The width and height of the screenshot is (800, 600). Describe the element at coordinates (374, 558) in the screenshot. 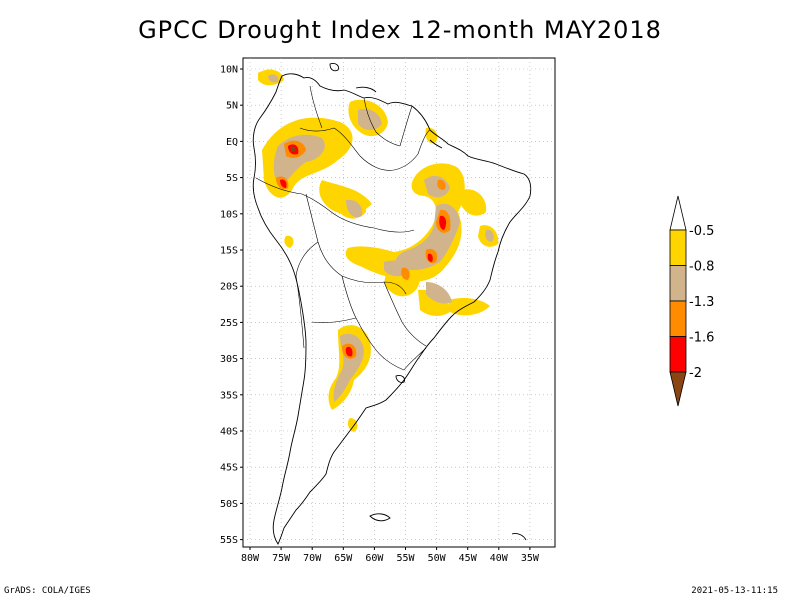

I see `lon-tick-label: 60W` at that location.